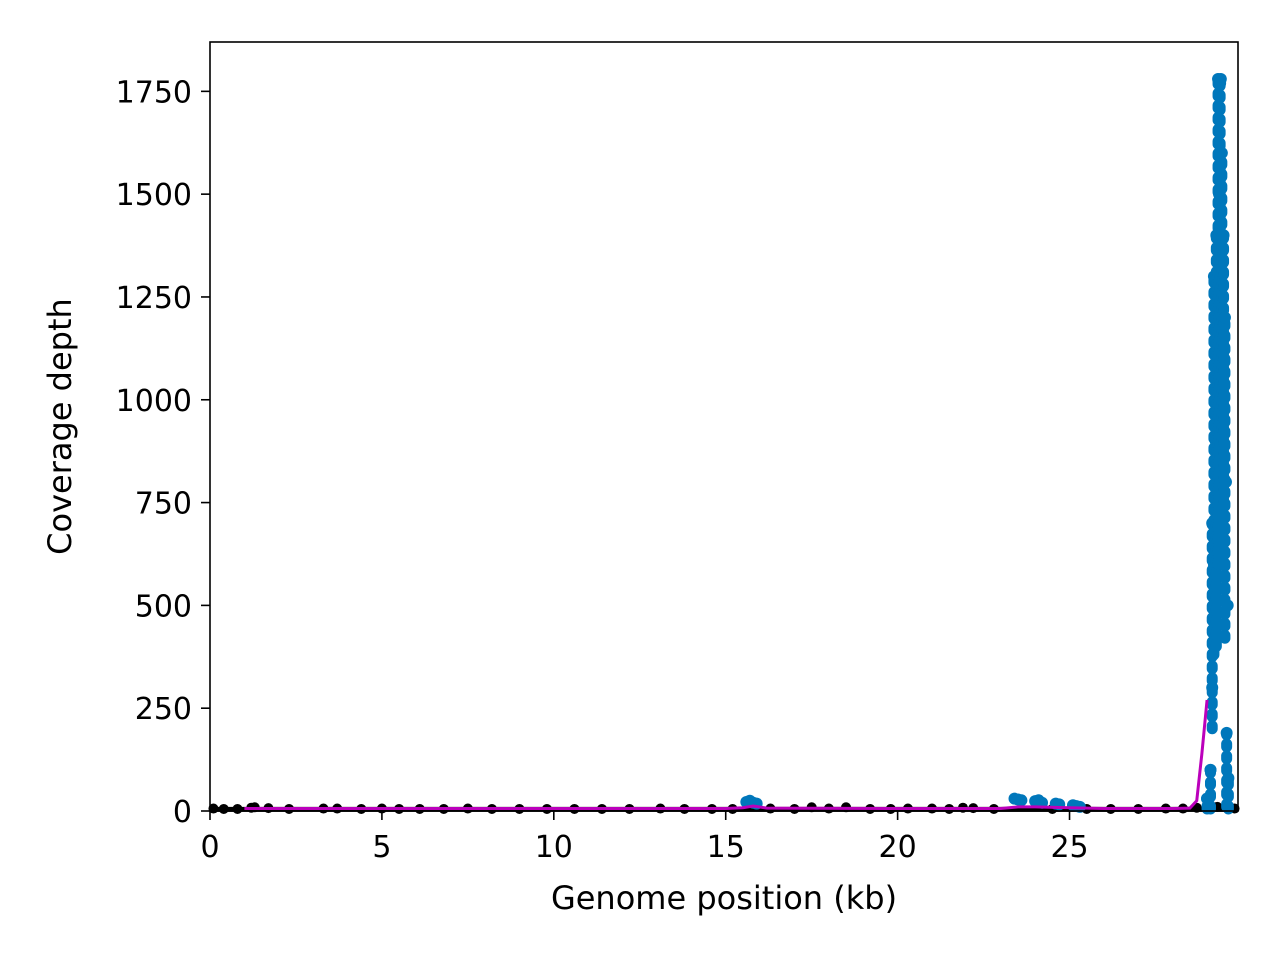  I want to click on data-point-high, so click(1021, 800).